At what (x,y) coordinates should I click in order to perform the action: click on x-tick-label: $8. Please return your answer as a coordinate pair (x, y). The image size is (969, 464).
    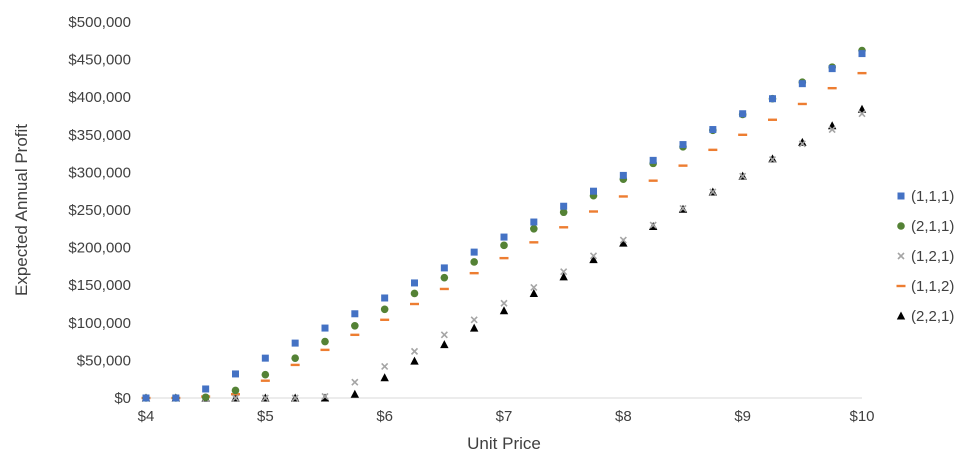
    Looking at the image, I should click on (623, 416).